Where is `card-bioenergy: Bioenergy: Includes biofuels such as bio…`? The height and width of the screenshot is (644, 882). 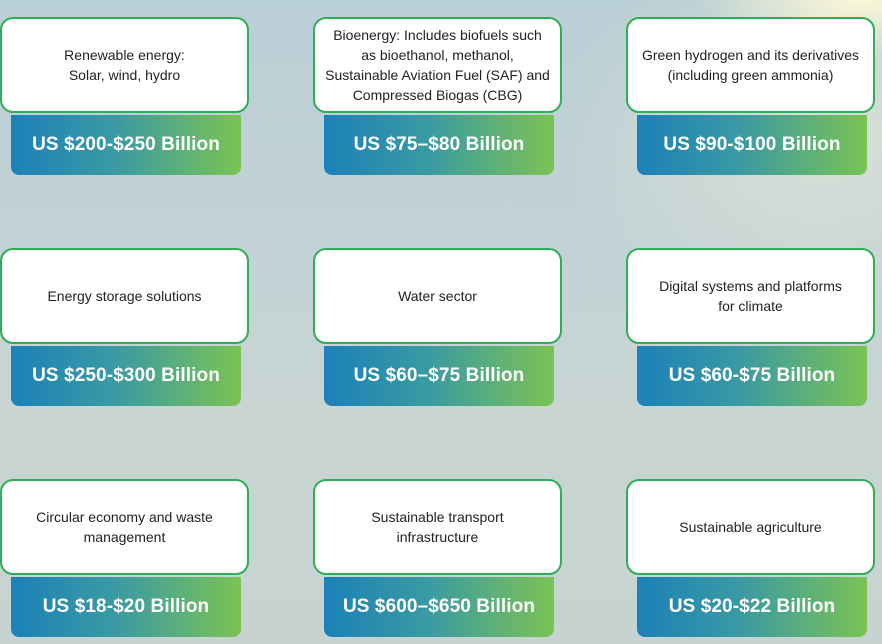 card-bioenergy: Bioenergy: Includes biofuels such as bio… is located at coordinates (439, 97).